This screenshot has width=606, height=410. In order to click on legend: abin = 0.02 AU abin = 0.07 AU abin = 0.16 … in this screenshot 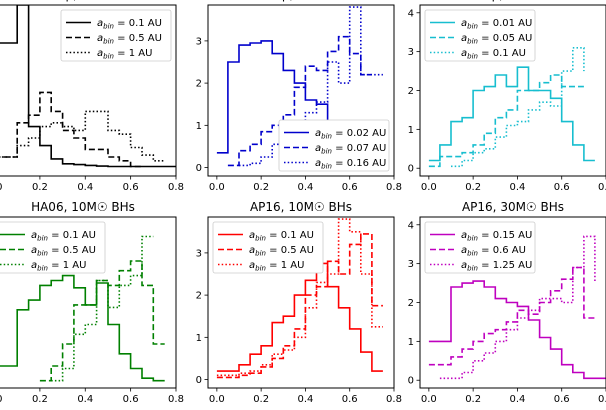, I will do `click(334, 145)`.